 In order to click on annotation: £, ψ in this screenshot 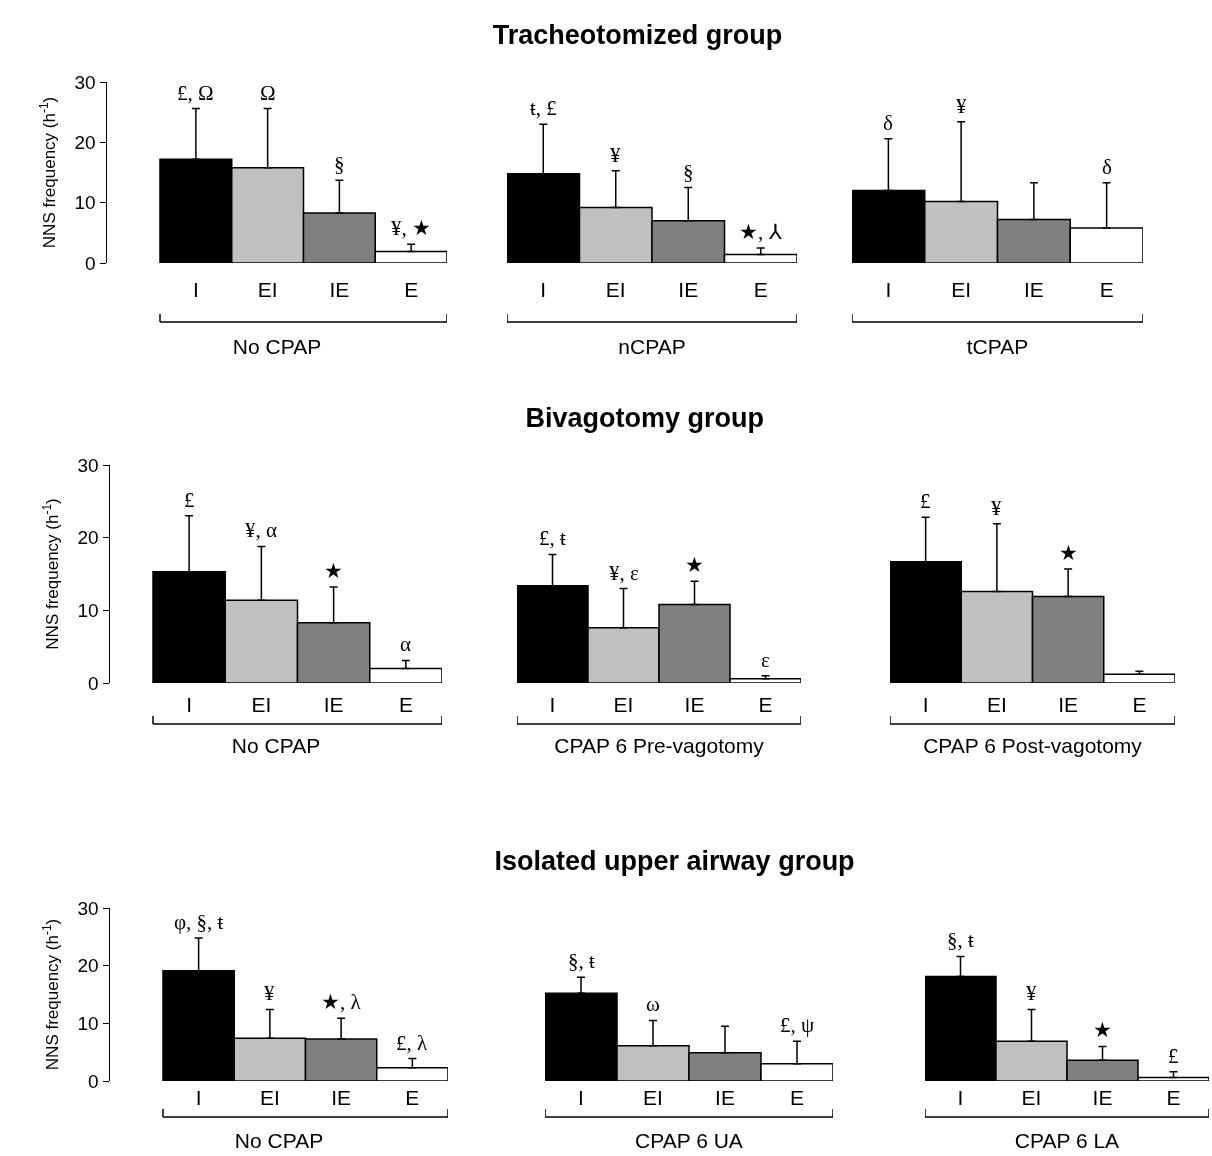, I will do `click(797, 1025)`.